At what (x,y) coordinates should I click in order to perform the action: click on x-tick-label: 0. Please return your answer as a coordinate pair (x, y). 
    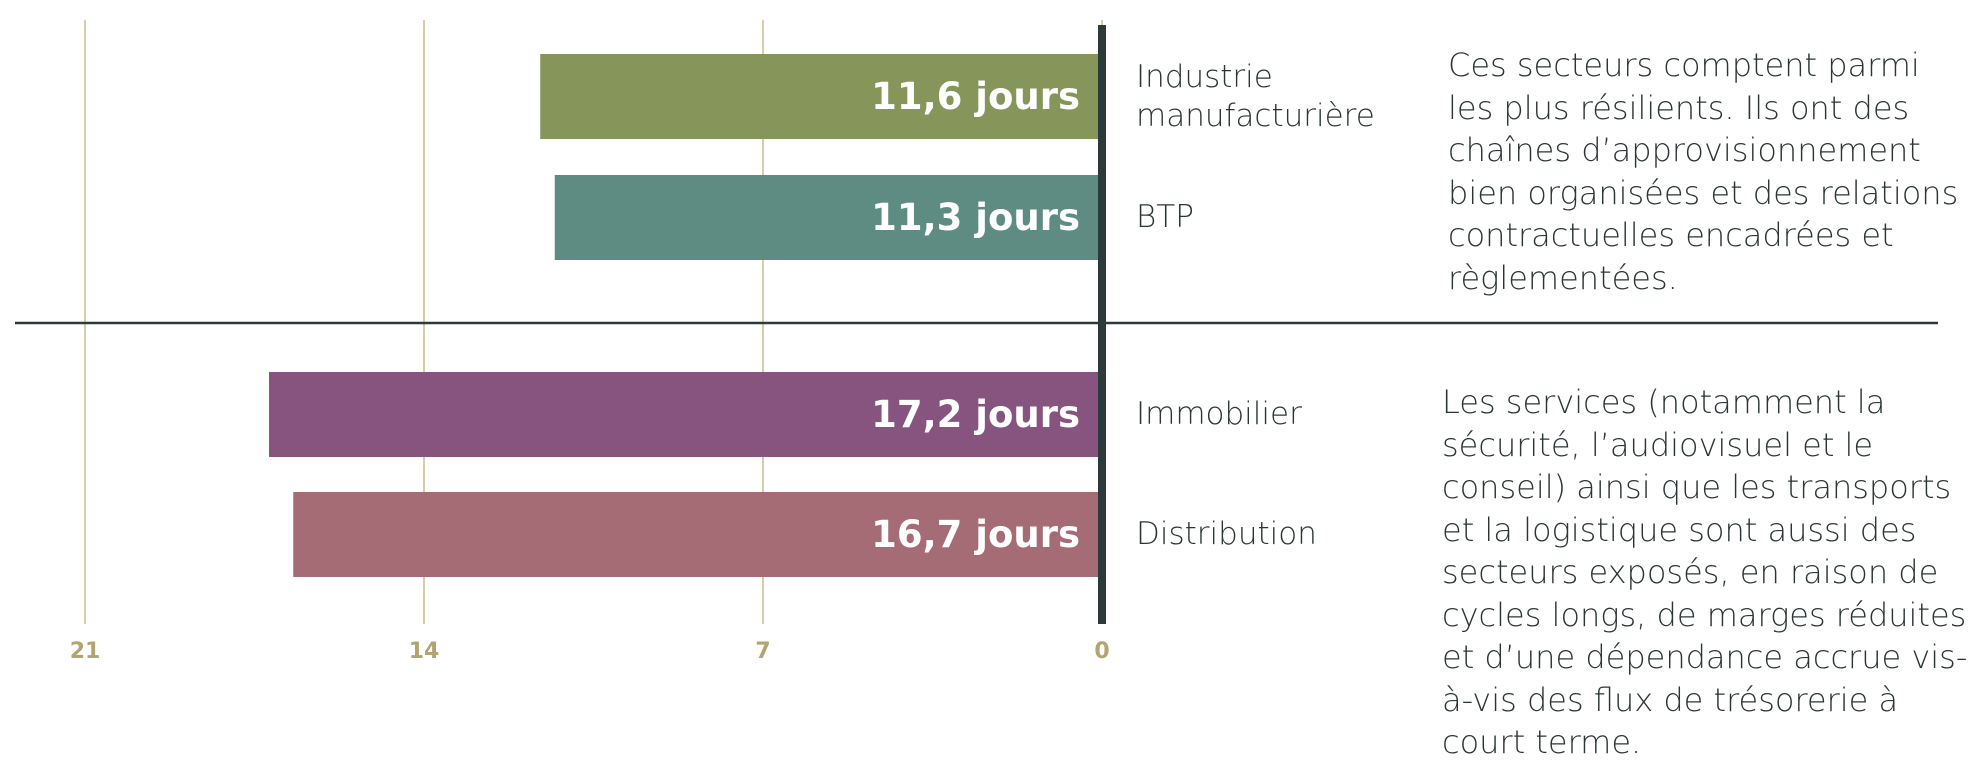
    Looking at the image, I should click on (1101, 651).